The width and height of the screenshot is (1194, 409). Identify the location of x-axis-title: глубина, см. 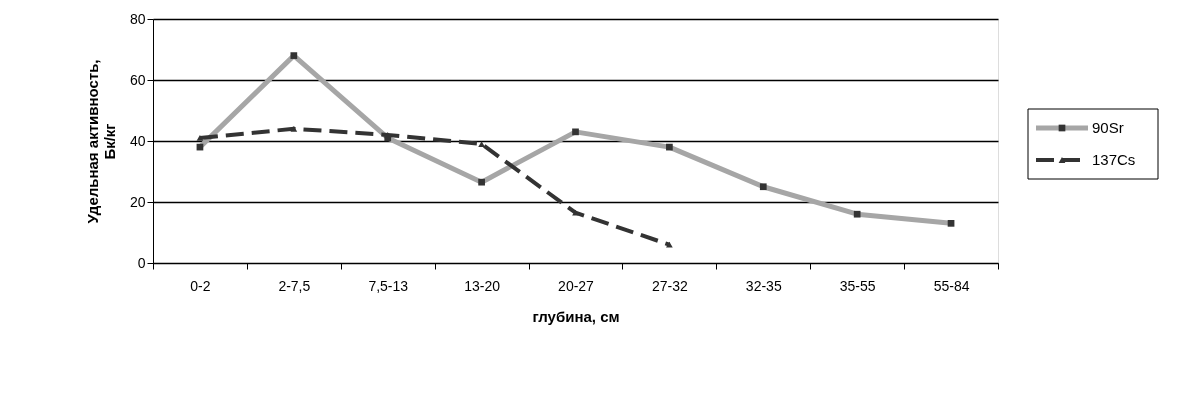
(576, 316).